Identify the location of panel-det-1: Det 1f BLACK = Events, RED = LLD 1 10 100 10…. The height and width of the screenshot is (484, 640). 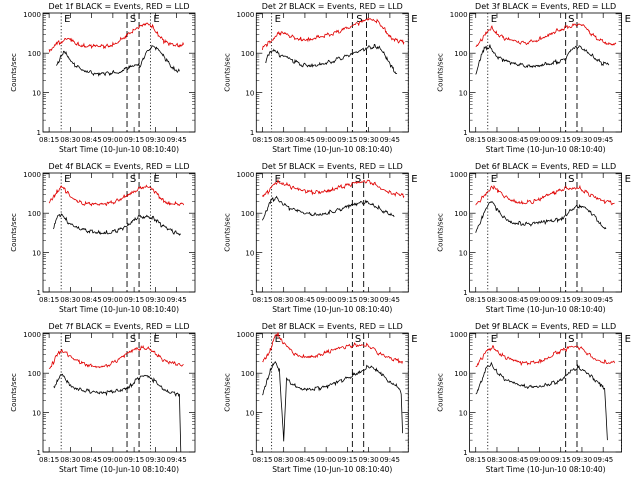
(103, 78).